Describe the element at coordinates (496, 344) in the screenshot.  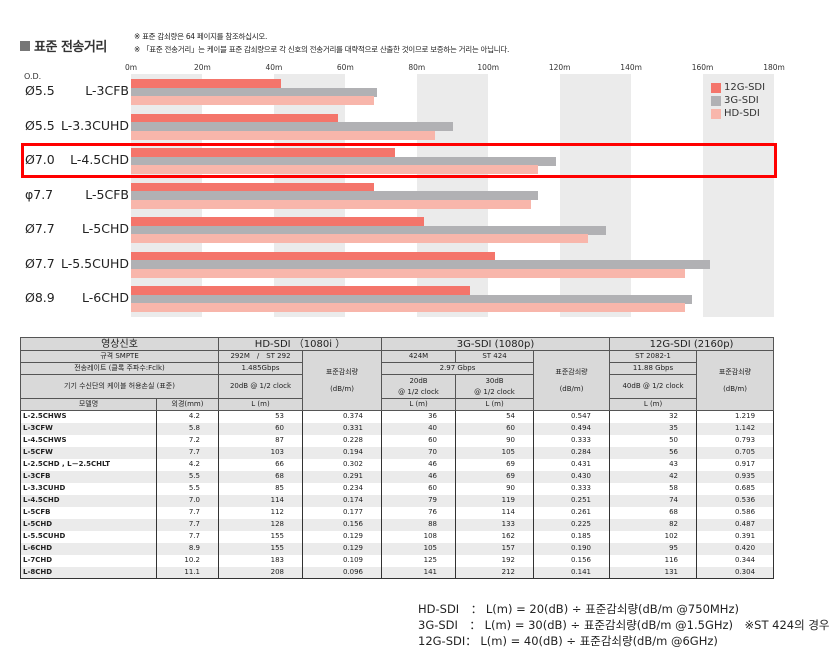
I see `header-3g-sdi: 3G-SDI (1080p)` at that location.